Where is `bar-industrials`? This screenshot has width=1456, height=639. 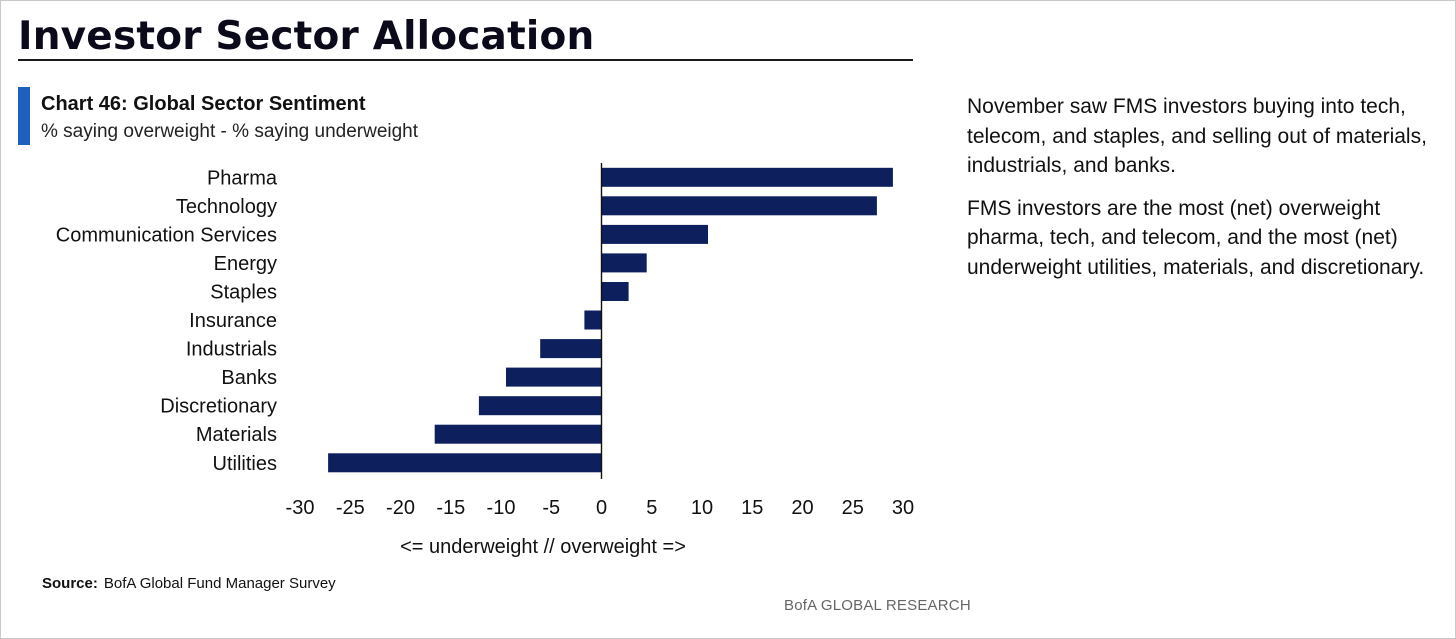
bar-industrials is located at coordinates (571, 349).